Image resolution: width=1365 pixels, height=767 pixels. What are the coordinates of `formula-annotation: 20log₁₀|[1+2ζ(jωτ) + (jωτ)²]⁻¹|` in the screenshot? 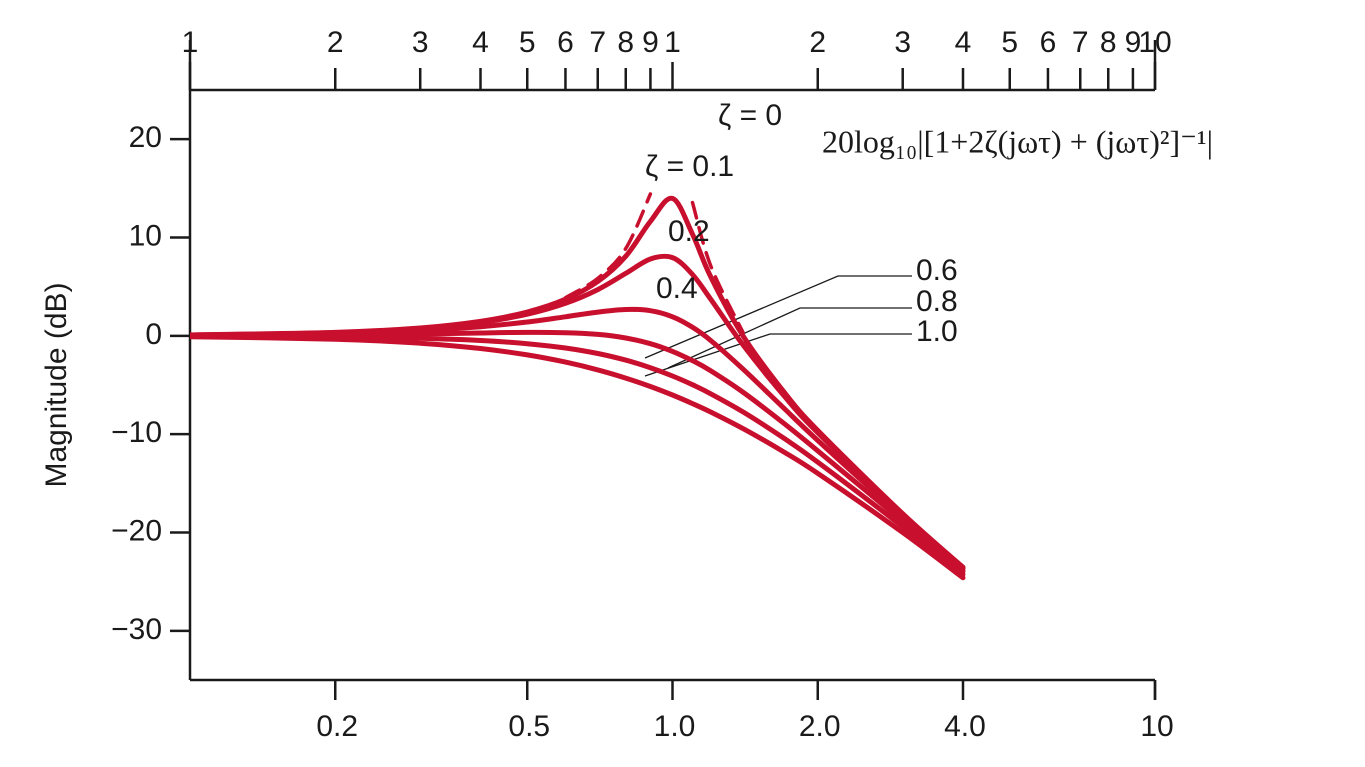 It's located at (1017, 141).